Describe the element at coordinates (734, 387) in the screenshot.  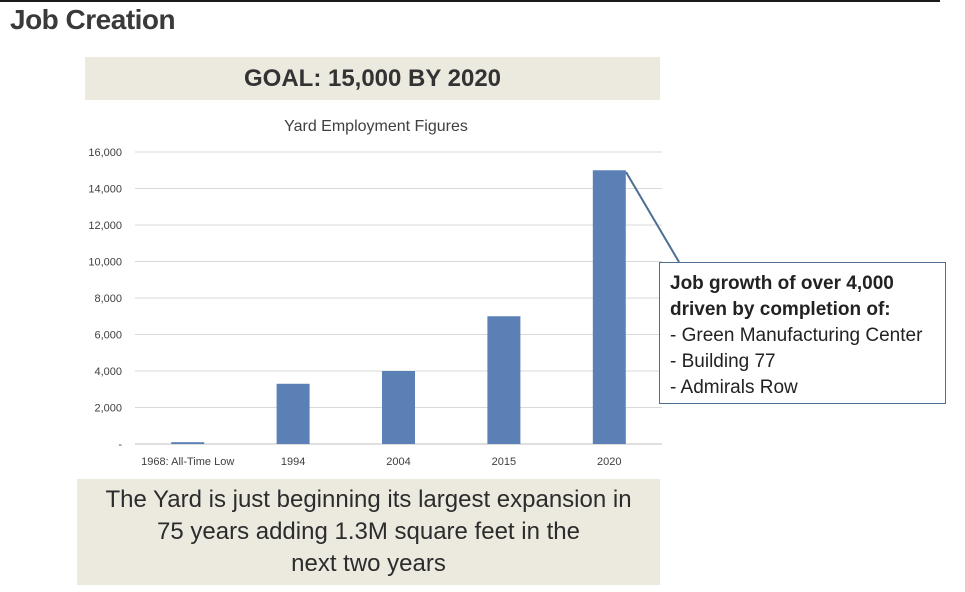
I see `callout-item: - Admirals Row` at that location.